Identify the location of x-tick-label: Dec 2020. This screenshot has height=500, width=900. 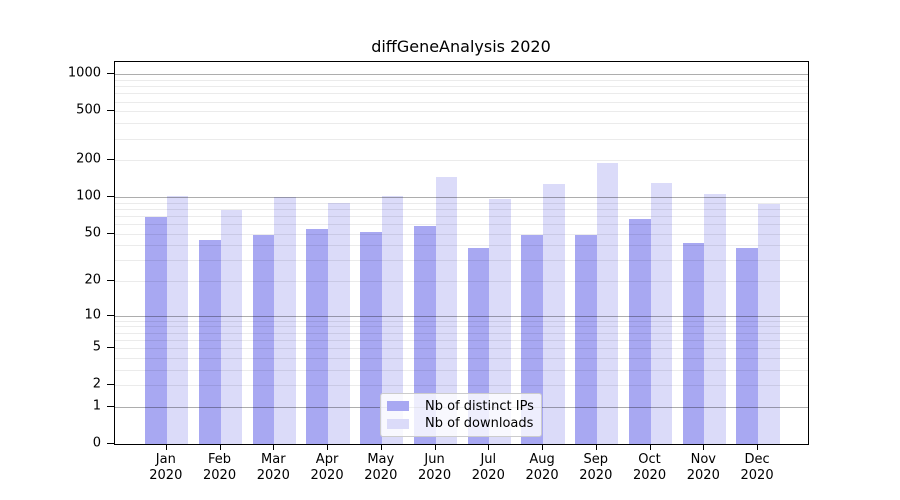
(757, 468).